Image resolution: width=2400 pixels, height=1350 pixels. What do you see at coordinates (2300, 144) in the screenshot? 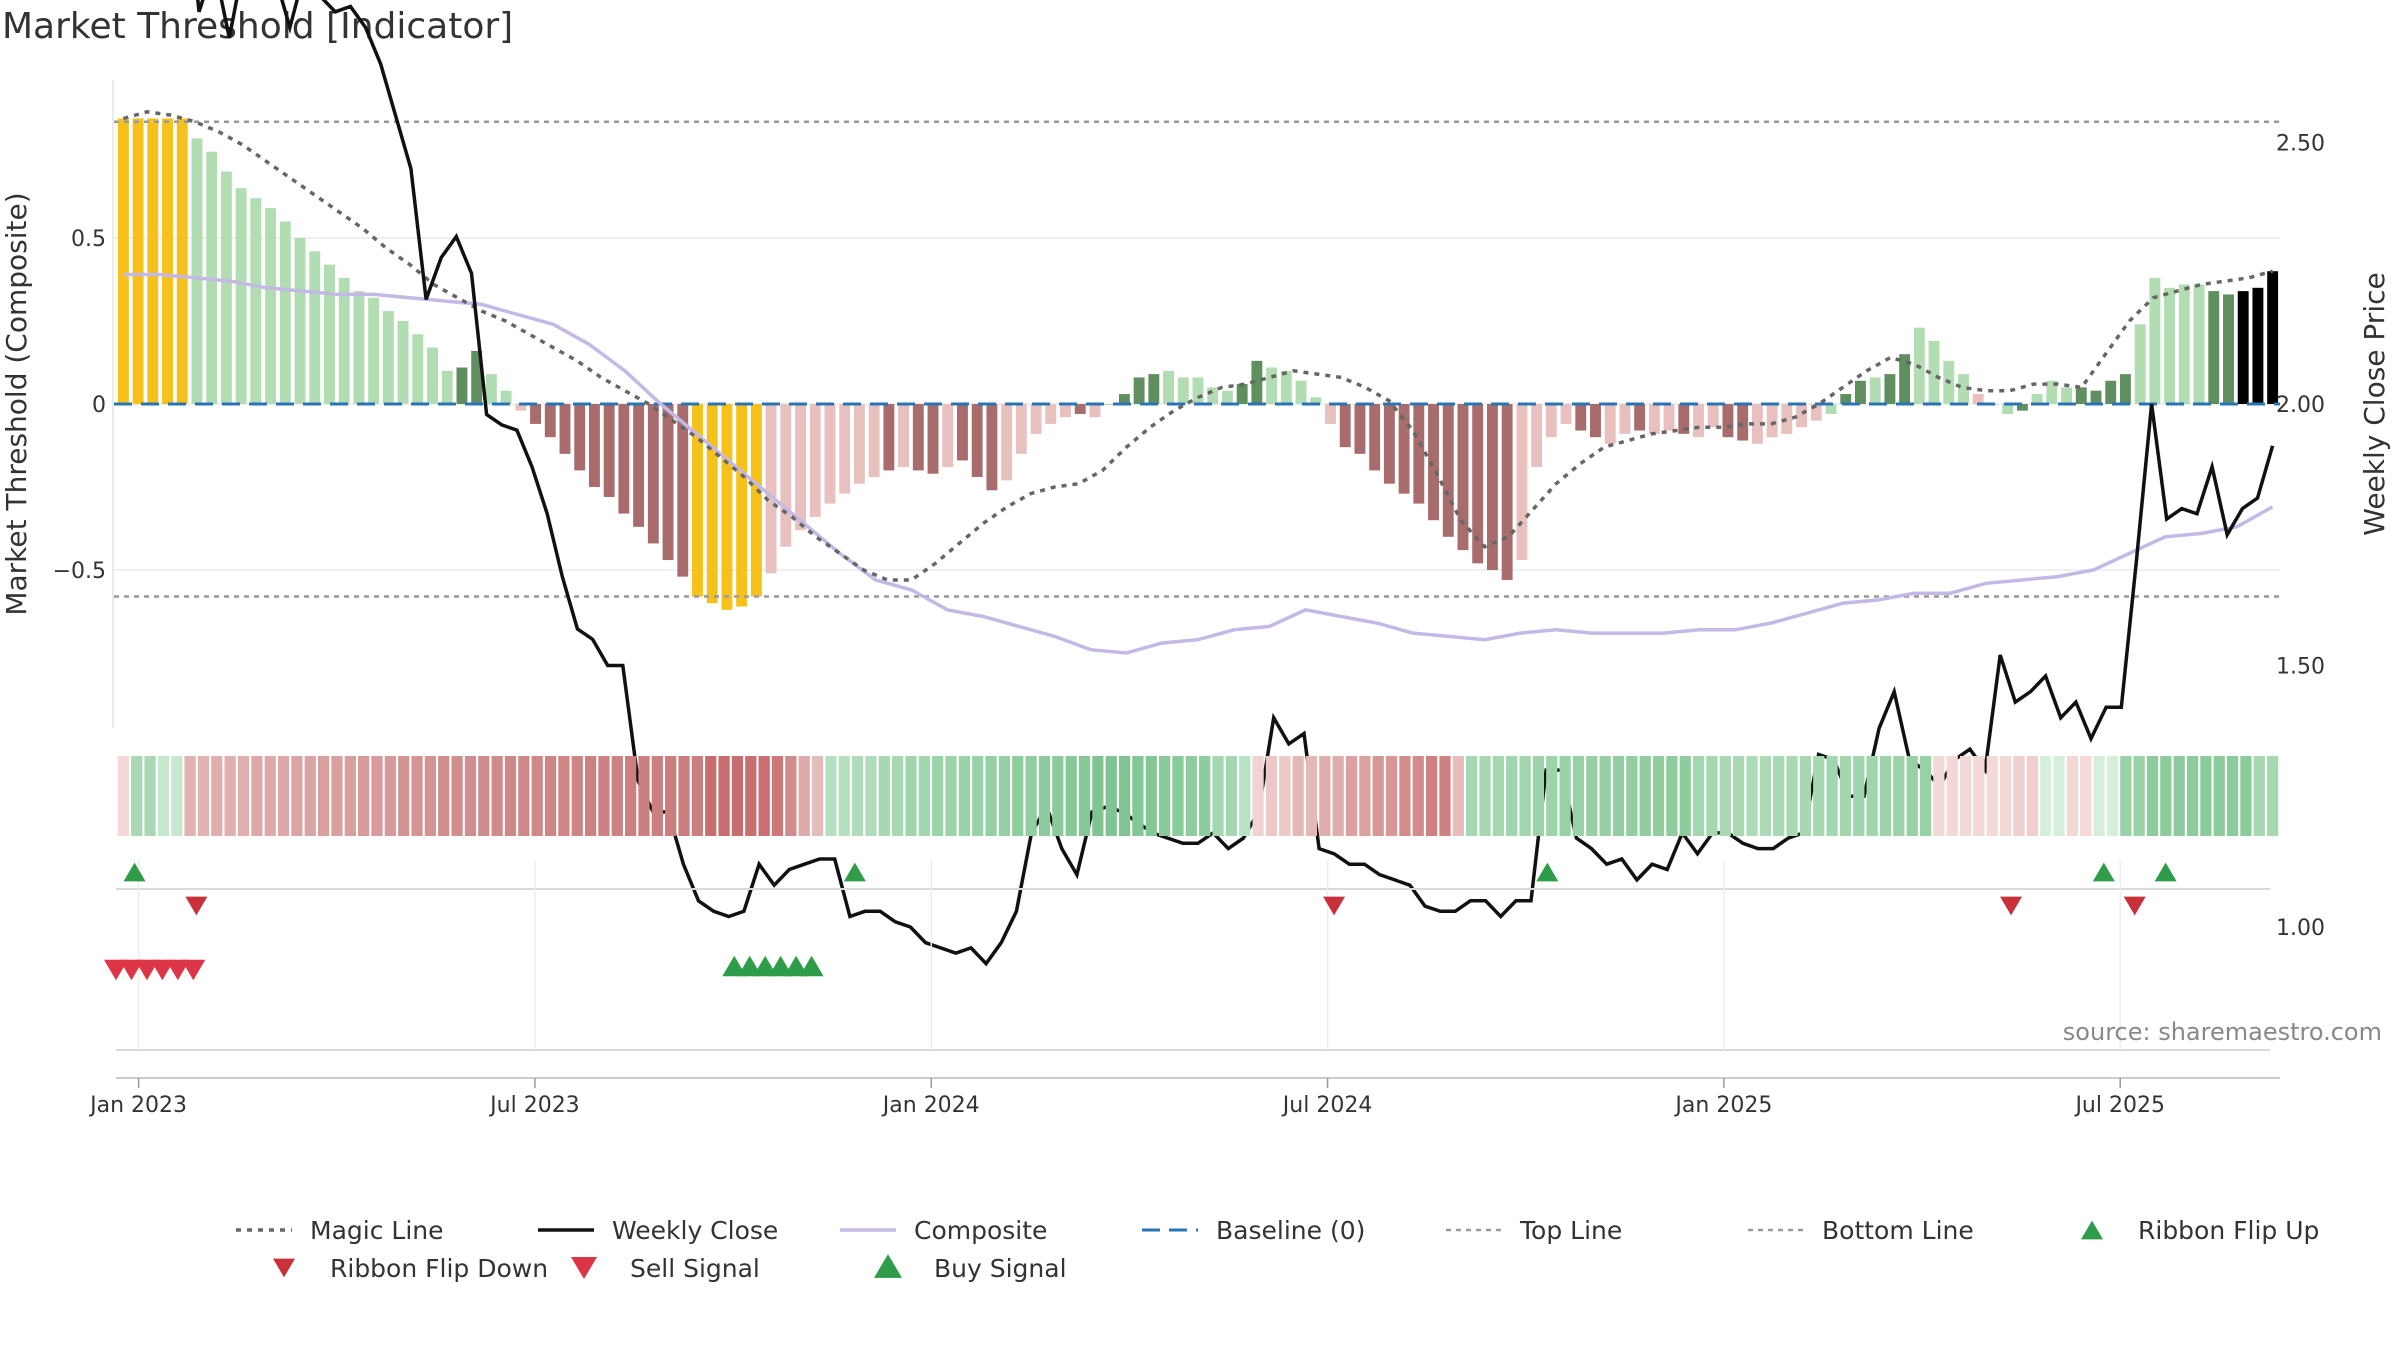
I see `y2-tick-label: 2.50` at bounding box center [2300, 144].